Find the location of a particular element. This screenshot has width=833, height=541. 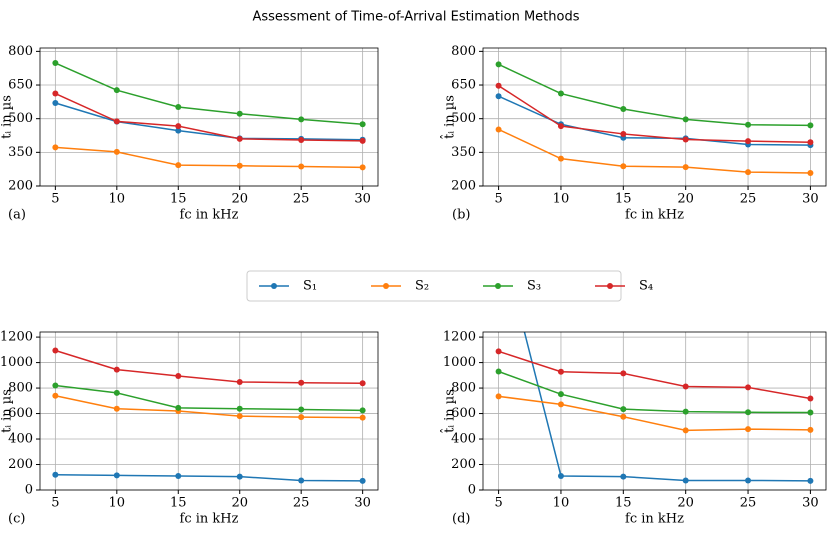

y-tick-label: 200 is located at coordinates (463, 186).